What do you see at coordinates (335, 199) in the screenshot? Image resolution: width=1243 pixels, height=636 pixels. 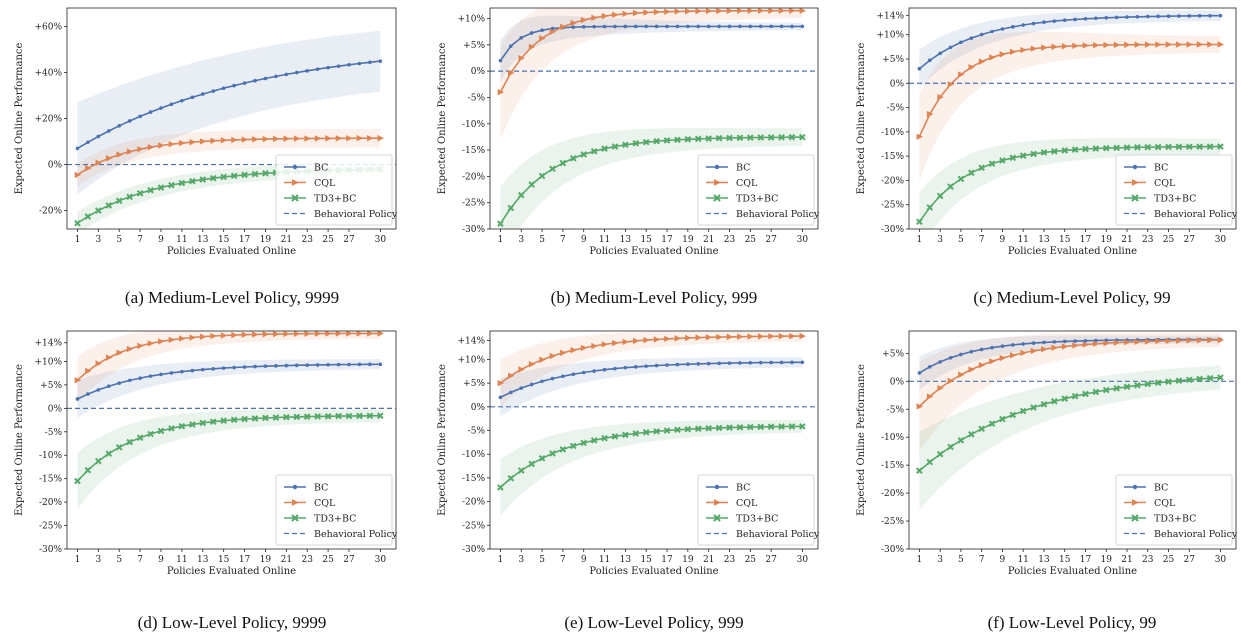 I see `legend-label: TD3+BC` at bounding box center [335, 199].